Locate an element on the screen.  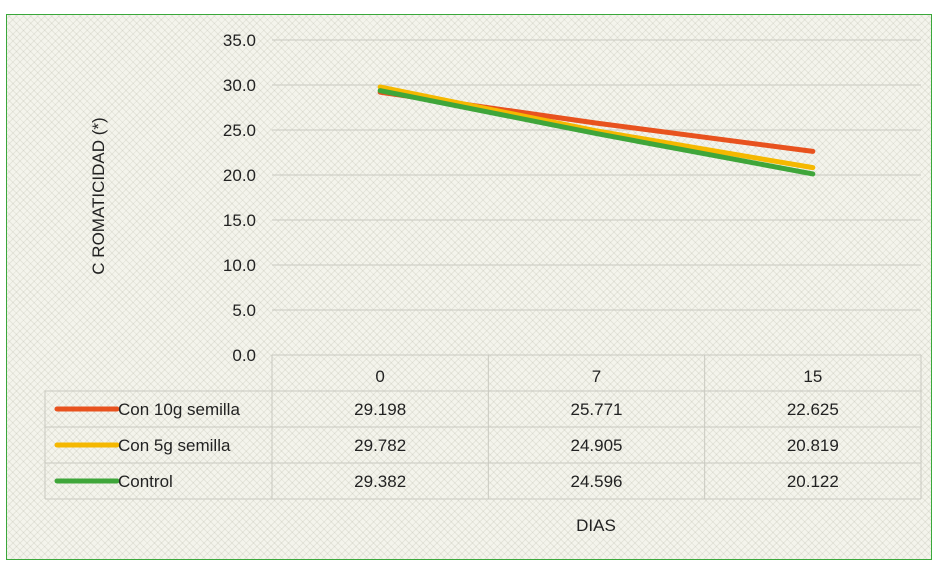
y-tick-label: 0.0 is located at coordinates (244, 355).